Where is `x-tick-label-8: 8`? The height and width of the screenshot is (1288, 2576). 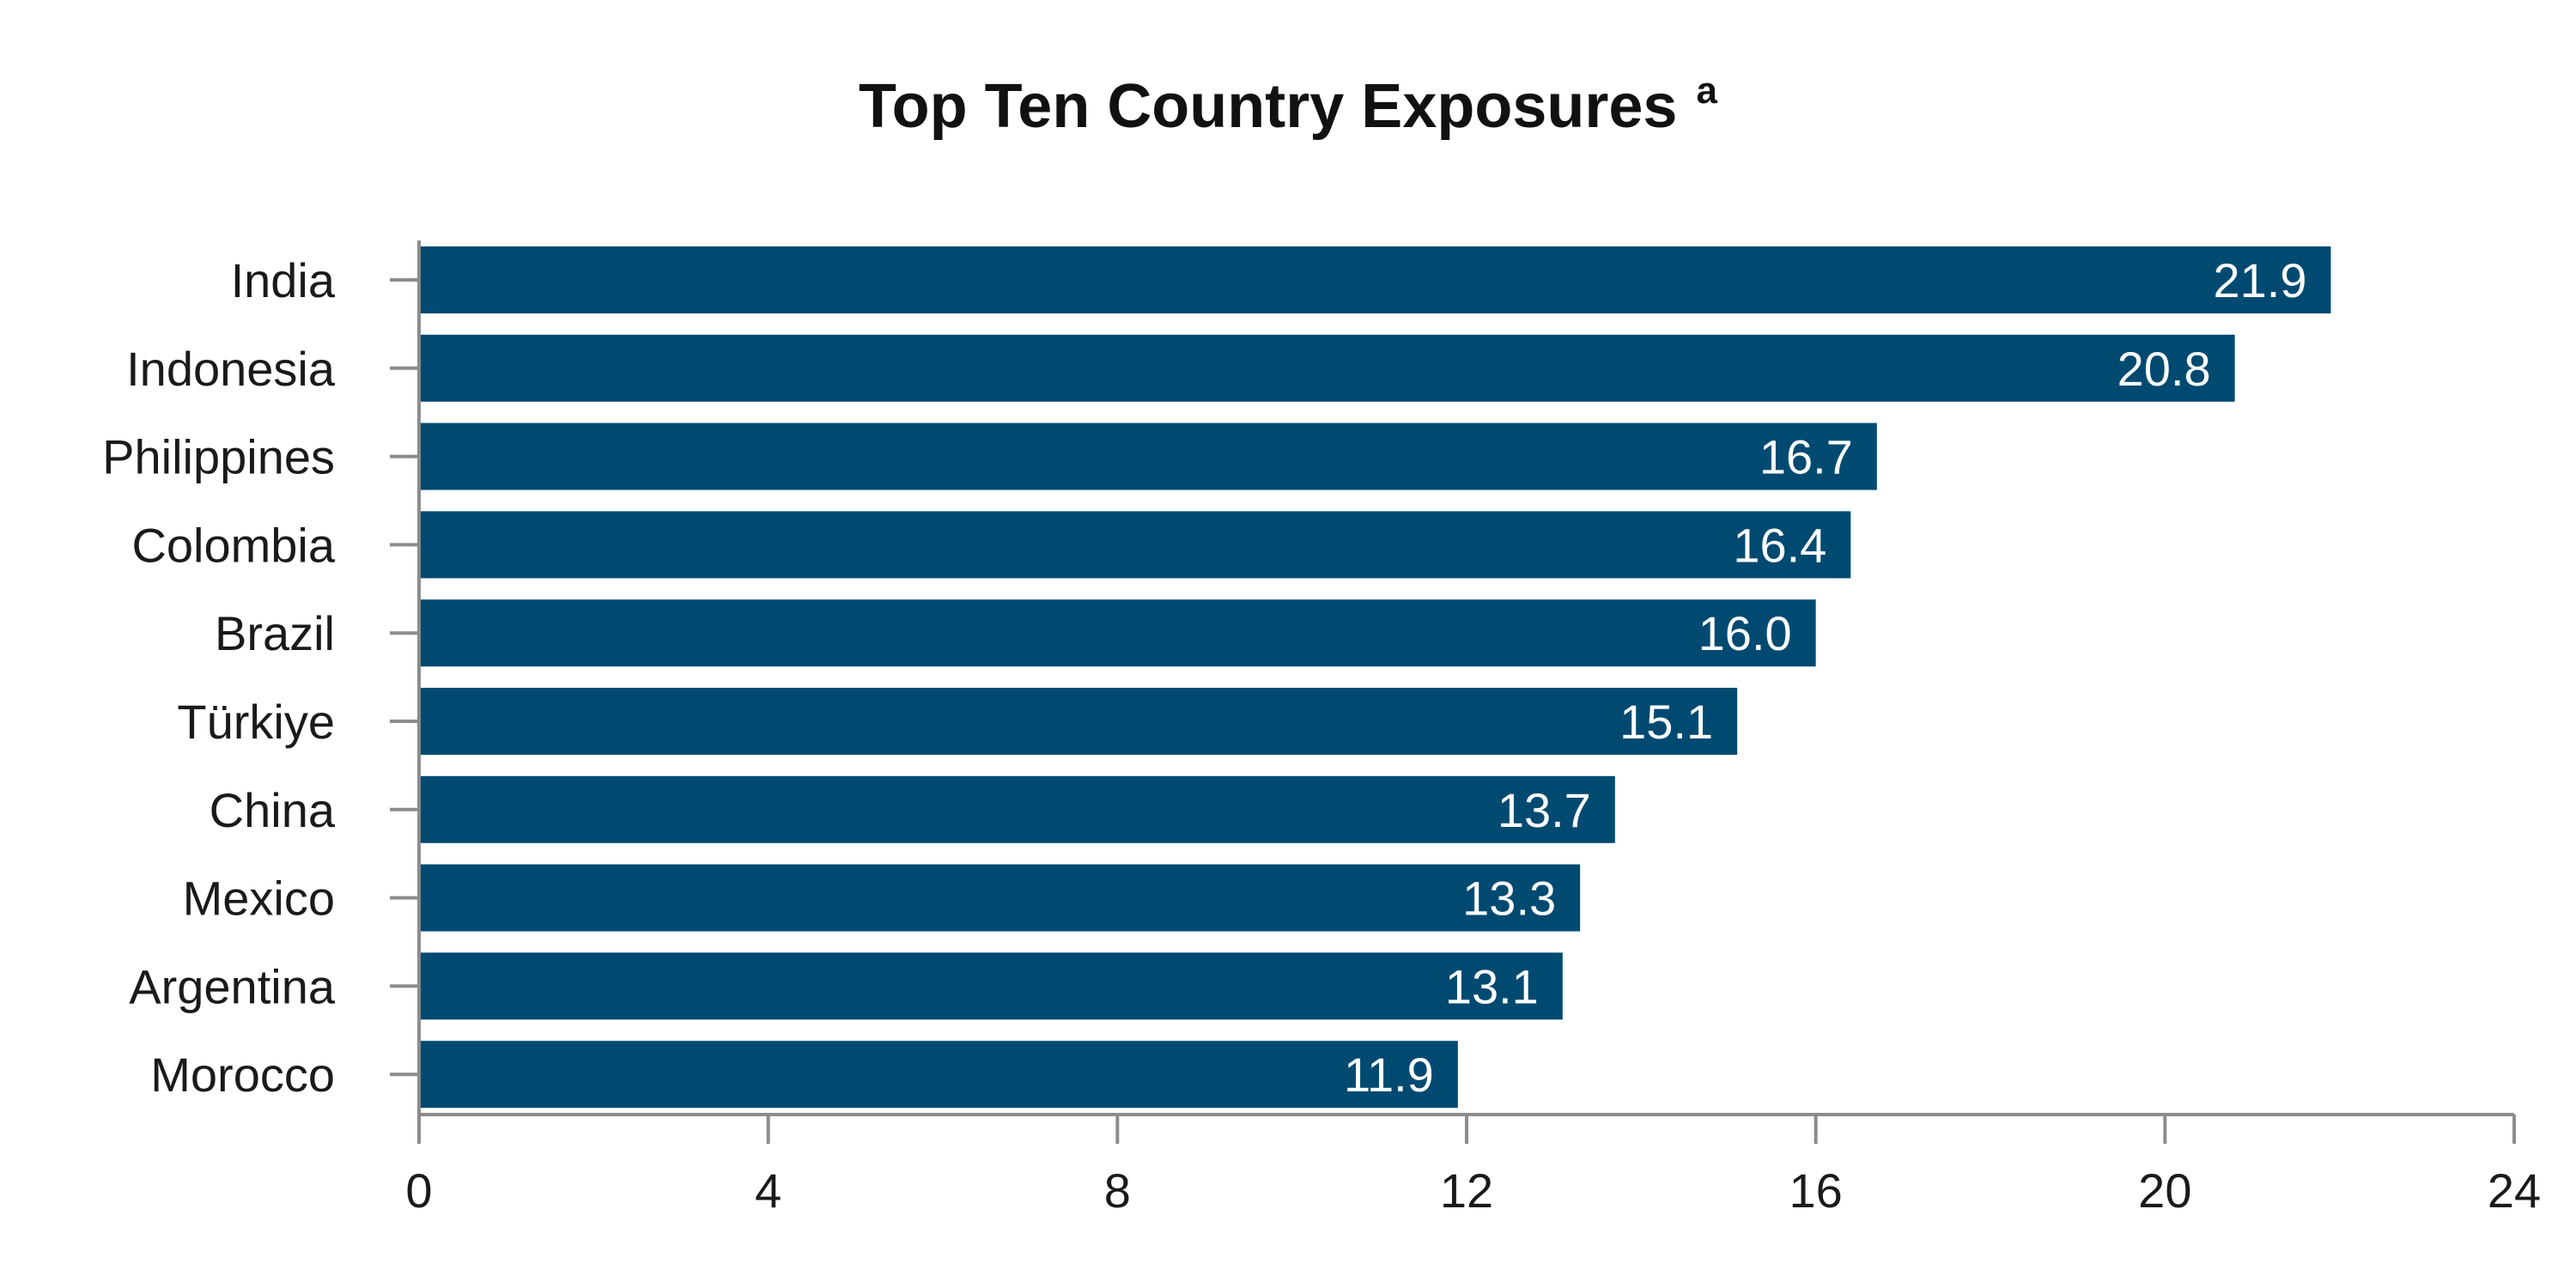 x-tick-label-8: 8 is located at coordinates (1118, 1191).